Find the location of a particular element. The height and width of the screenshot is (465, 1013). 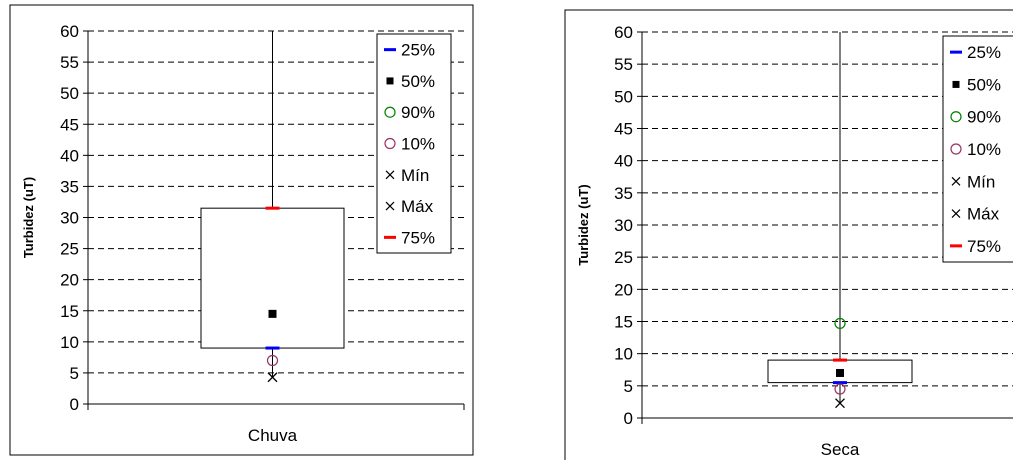

x-category-label: Seca is located at coordinates (840, 449).